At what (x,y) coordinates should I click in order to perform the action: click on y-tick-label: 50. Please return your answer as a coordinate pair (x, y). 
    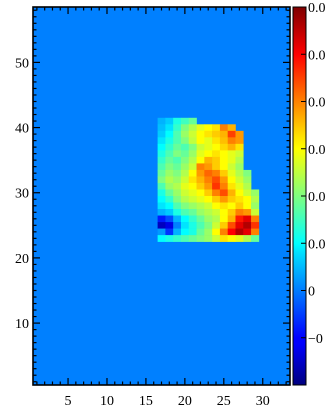
    Looking at the image, I should click on (22, 63).